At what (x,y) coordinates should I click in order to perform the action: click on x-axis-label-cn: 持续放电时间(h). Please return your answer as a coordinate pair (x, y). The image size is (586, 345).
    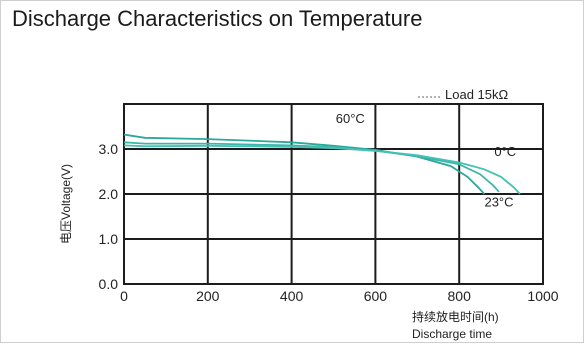
    Looking at the image, I should click on (455, 316).